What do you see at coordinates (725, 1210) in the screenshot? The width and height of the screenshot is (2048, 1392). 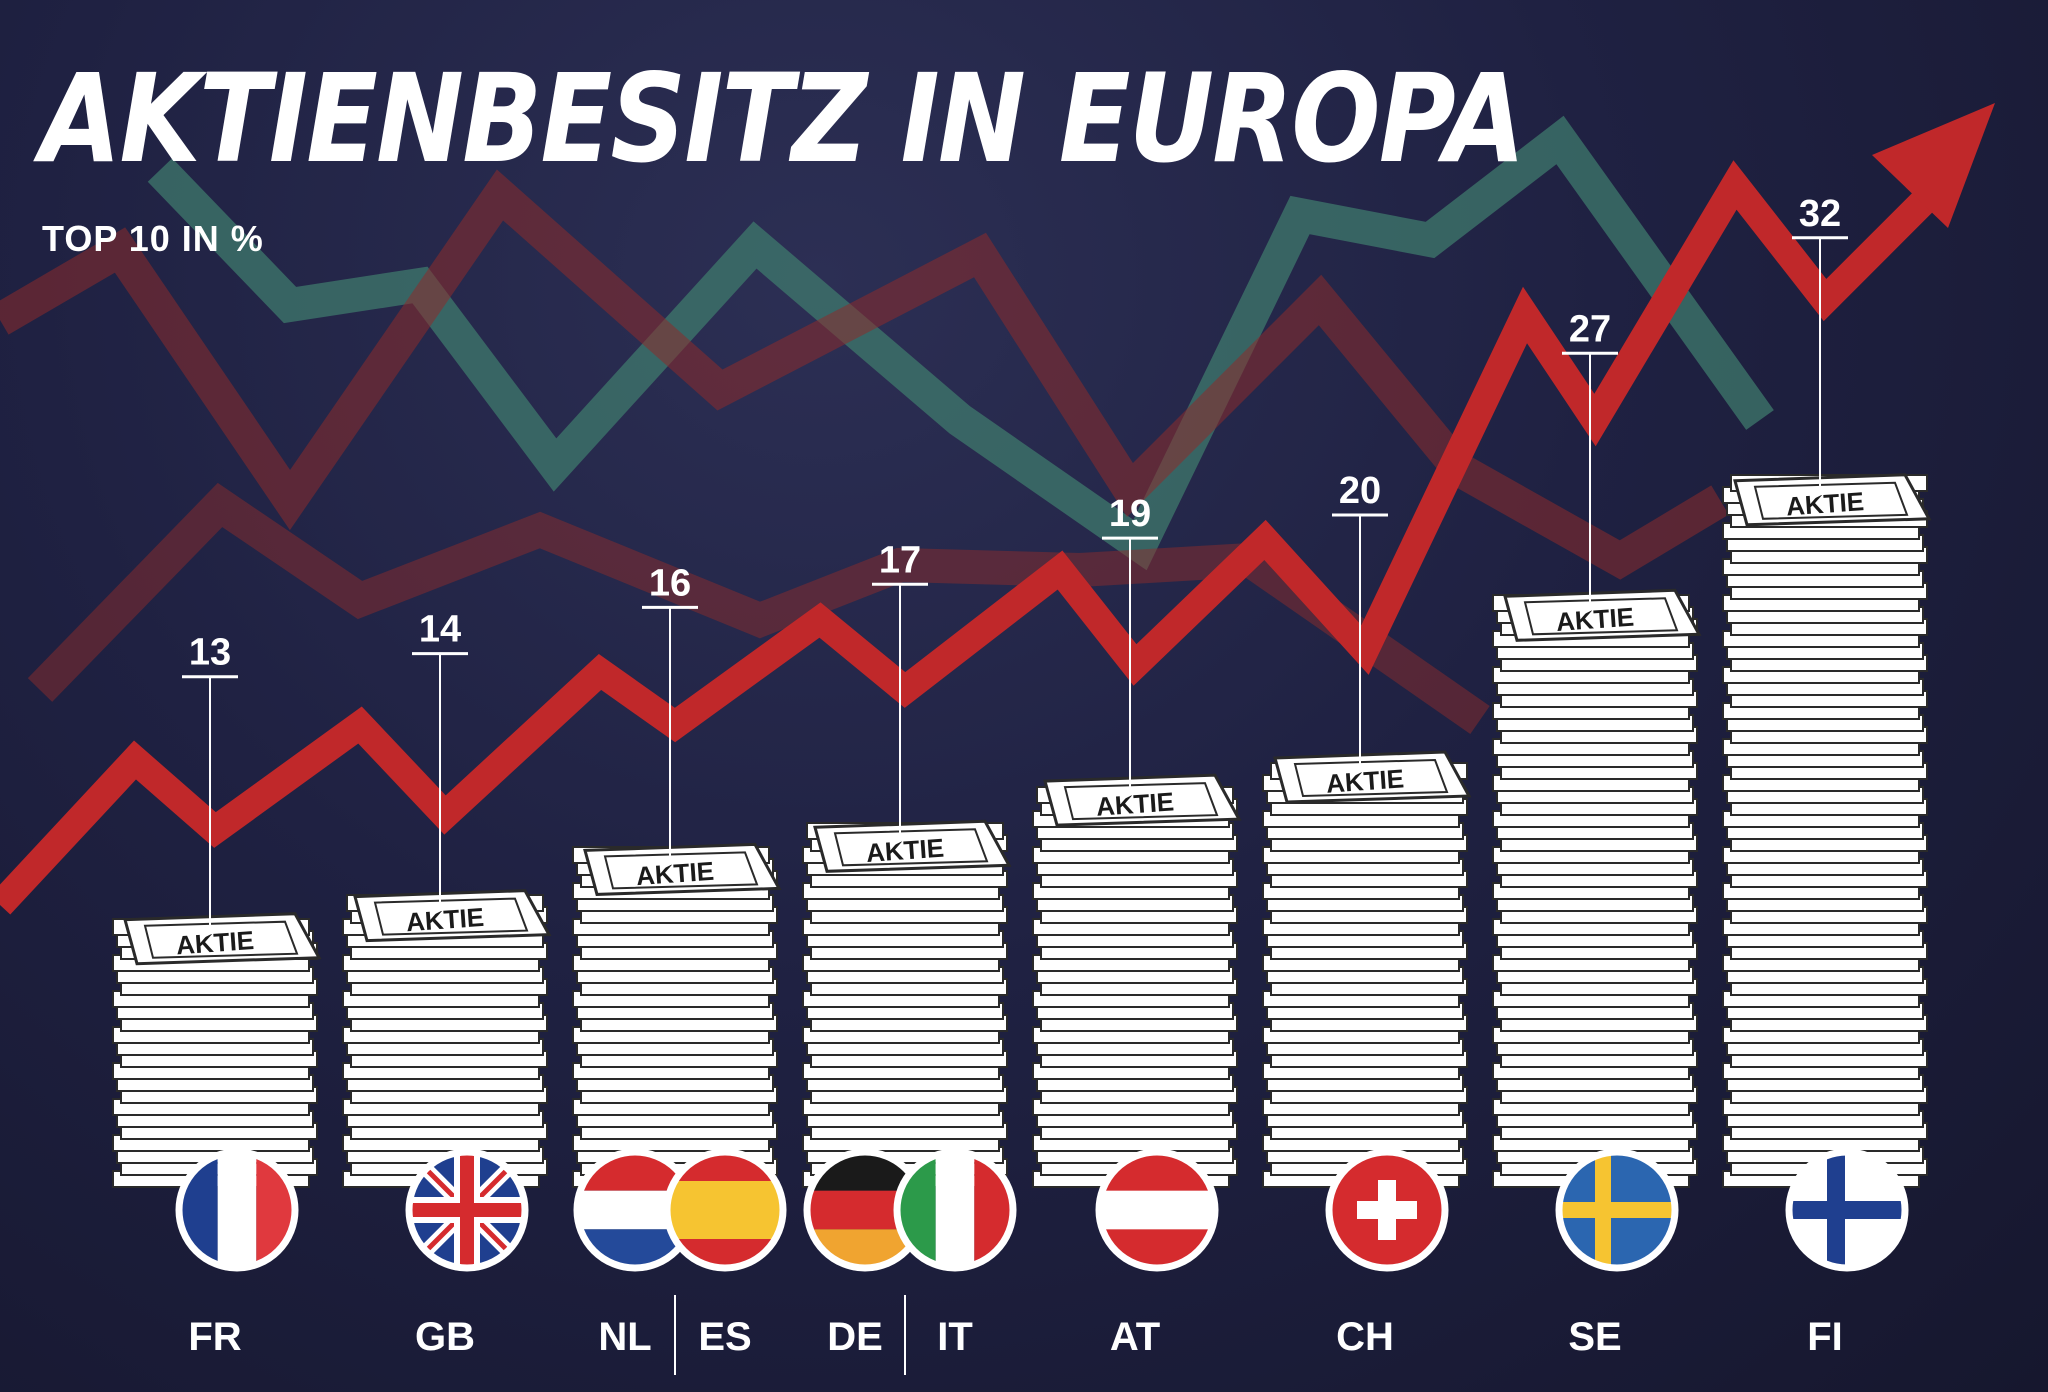 I see `spain-flag-icon` at bounding box center [725, 1210].